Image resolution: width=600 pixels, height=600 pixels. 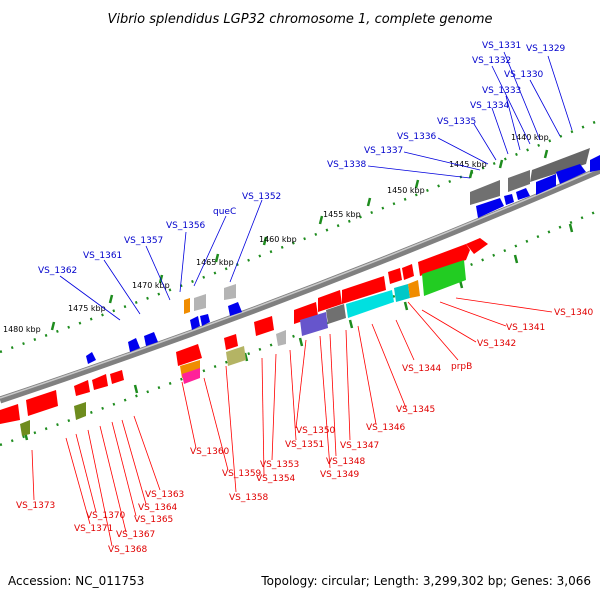 What do you see at coordinates (316, 431) in the screenshot?
I see `gene-label: VS_1350` at bounding box center [316, 431].